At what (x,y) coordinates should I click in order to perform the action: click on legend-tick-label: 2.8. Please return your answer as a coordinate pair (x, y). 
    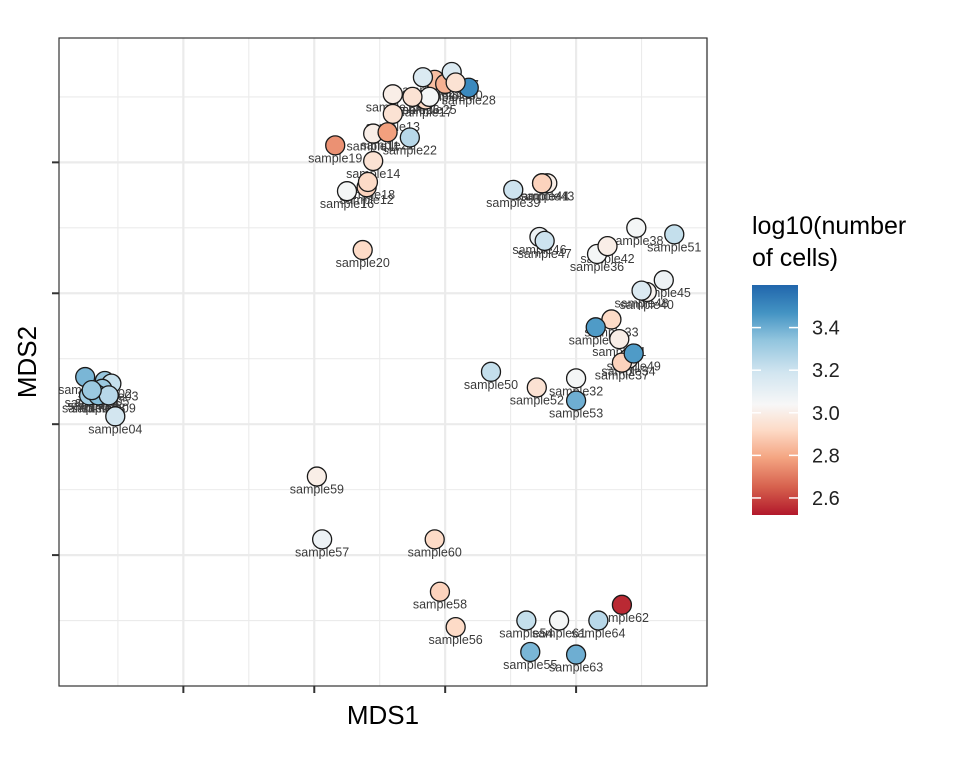
    Looking at the image, I should click on (826, 456).